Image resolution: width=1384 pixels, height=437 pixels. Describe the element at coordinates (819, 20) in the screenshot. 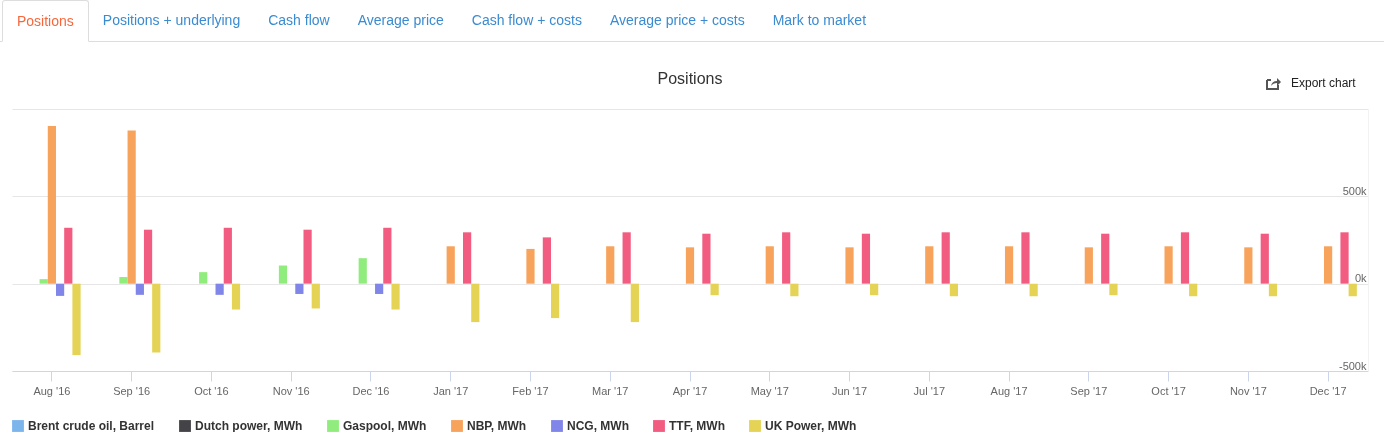

I see `text: Mark to market` at that location.